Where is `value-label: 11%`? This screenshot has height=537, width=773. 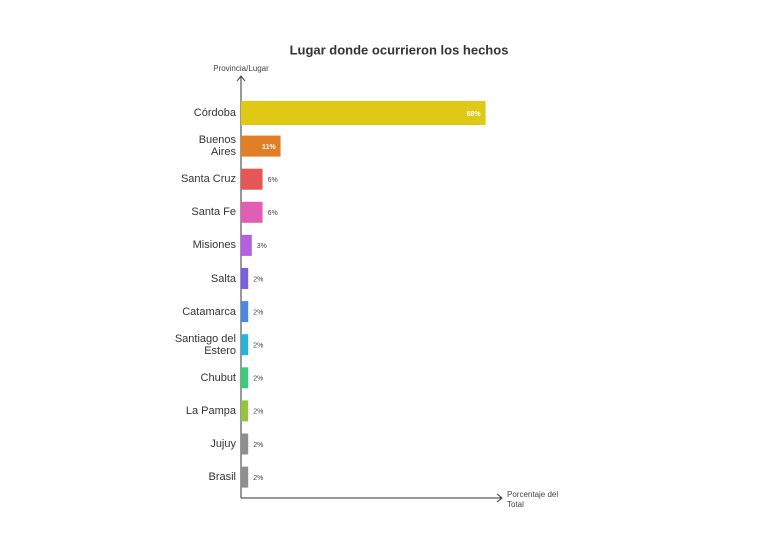 value-label: 11% is located at coordinates (269, 147).